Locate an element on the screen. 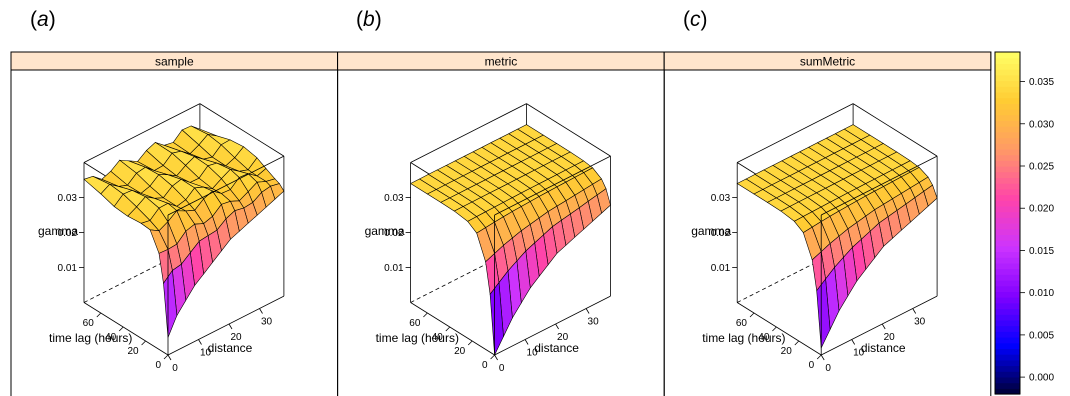 The width and height of the screenshot is (1070, 396). x-axis-ticks: 0 10 20 30 is located at coordinates (873, 341).